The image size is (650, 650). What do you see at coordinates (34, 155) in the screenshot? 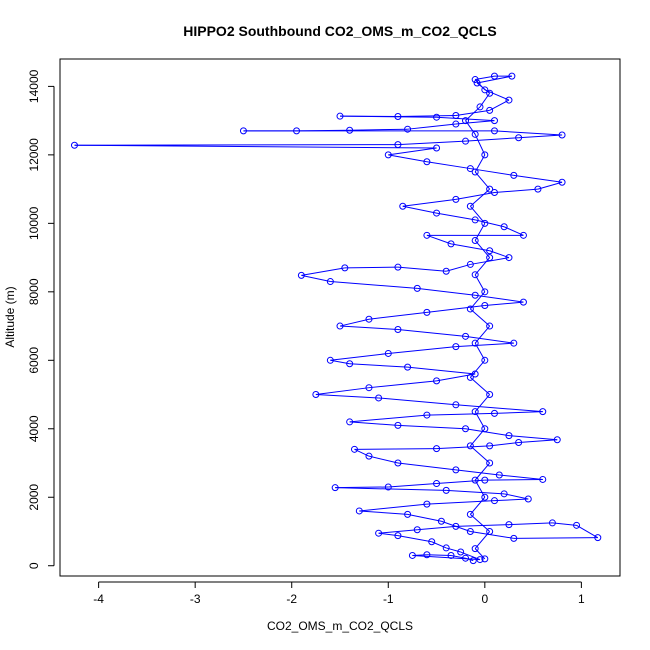
I see `y-tick-label: 12000` at bounding box center [34, 155].